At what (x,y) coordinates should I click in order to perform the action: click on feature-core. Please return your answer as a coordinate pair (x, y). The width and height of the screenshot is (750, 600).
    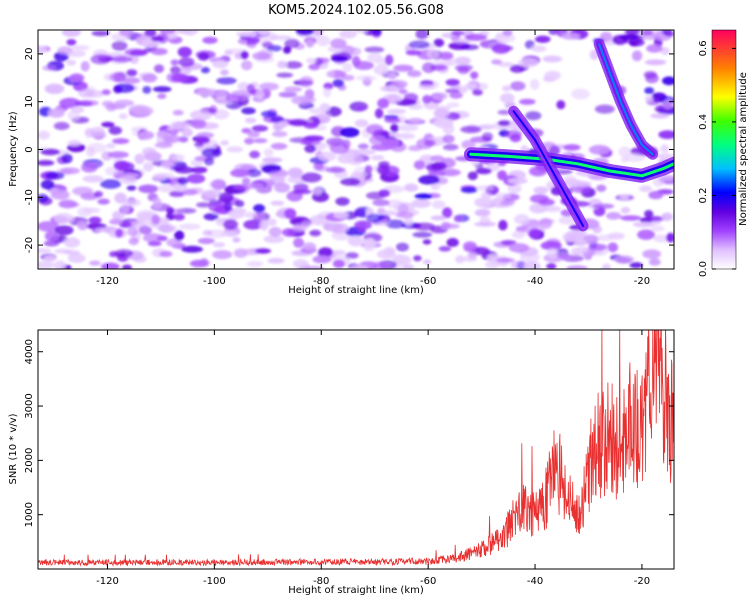
    Looking at the image, I should click on (571, 165).